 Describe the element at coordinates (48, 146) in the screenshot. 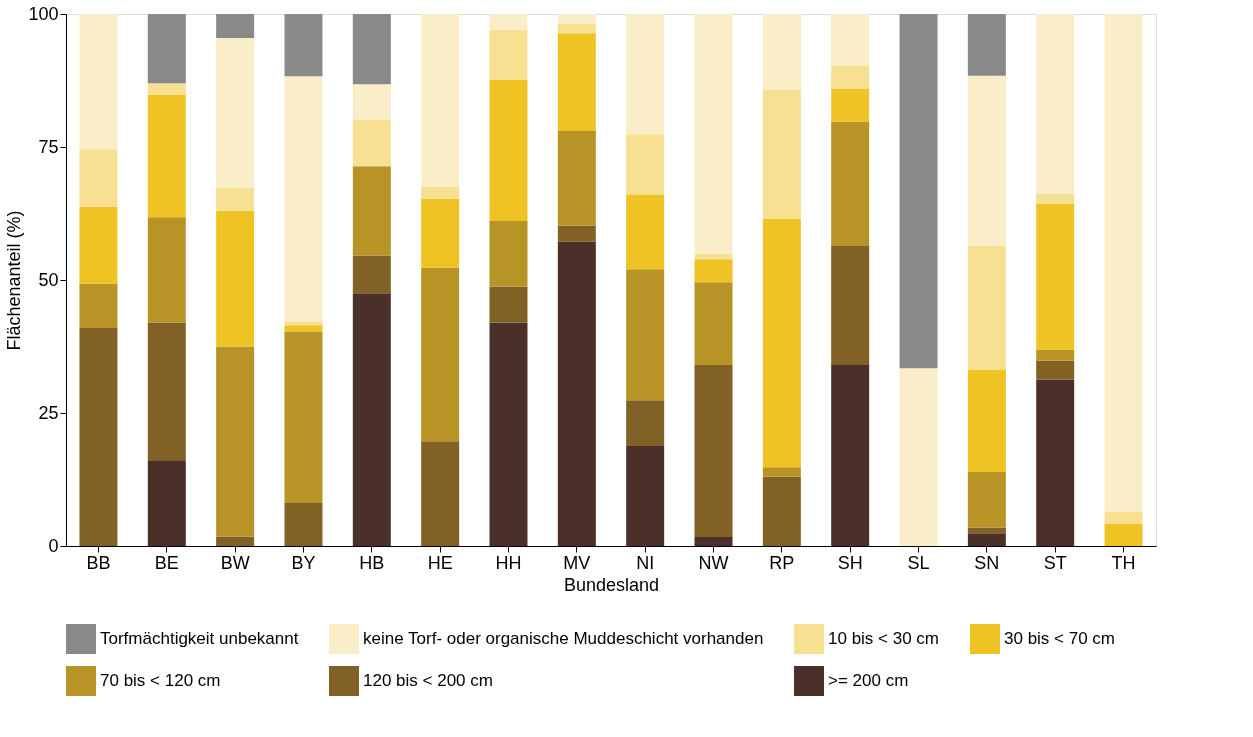

I see `y-tick-label: 75` at that location.